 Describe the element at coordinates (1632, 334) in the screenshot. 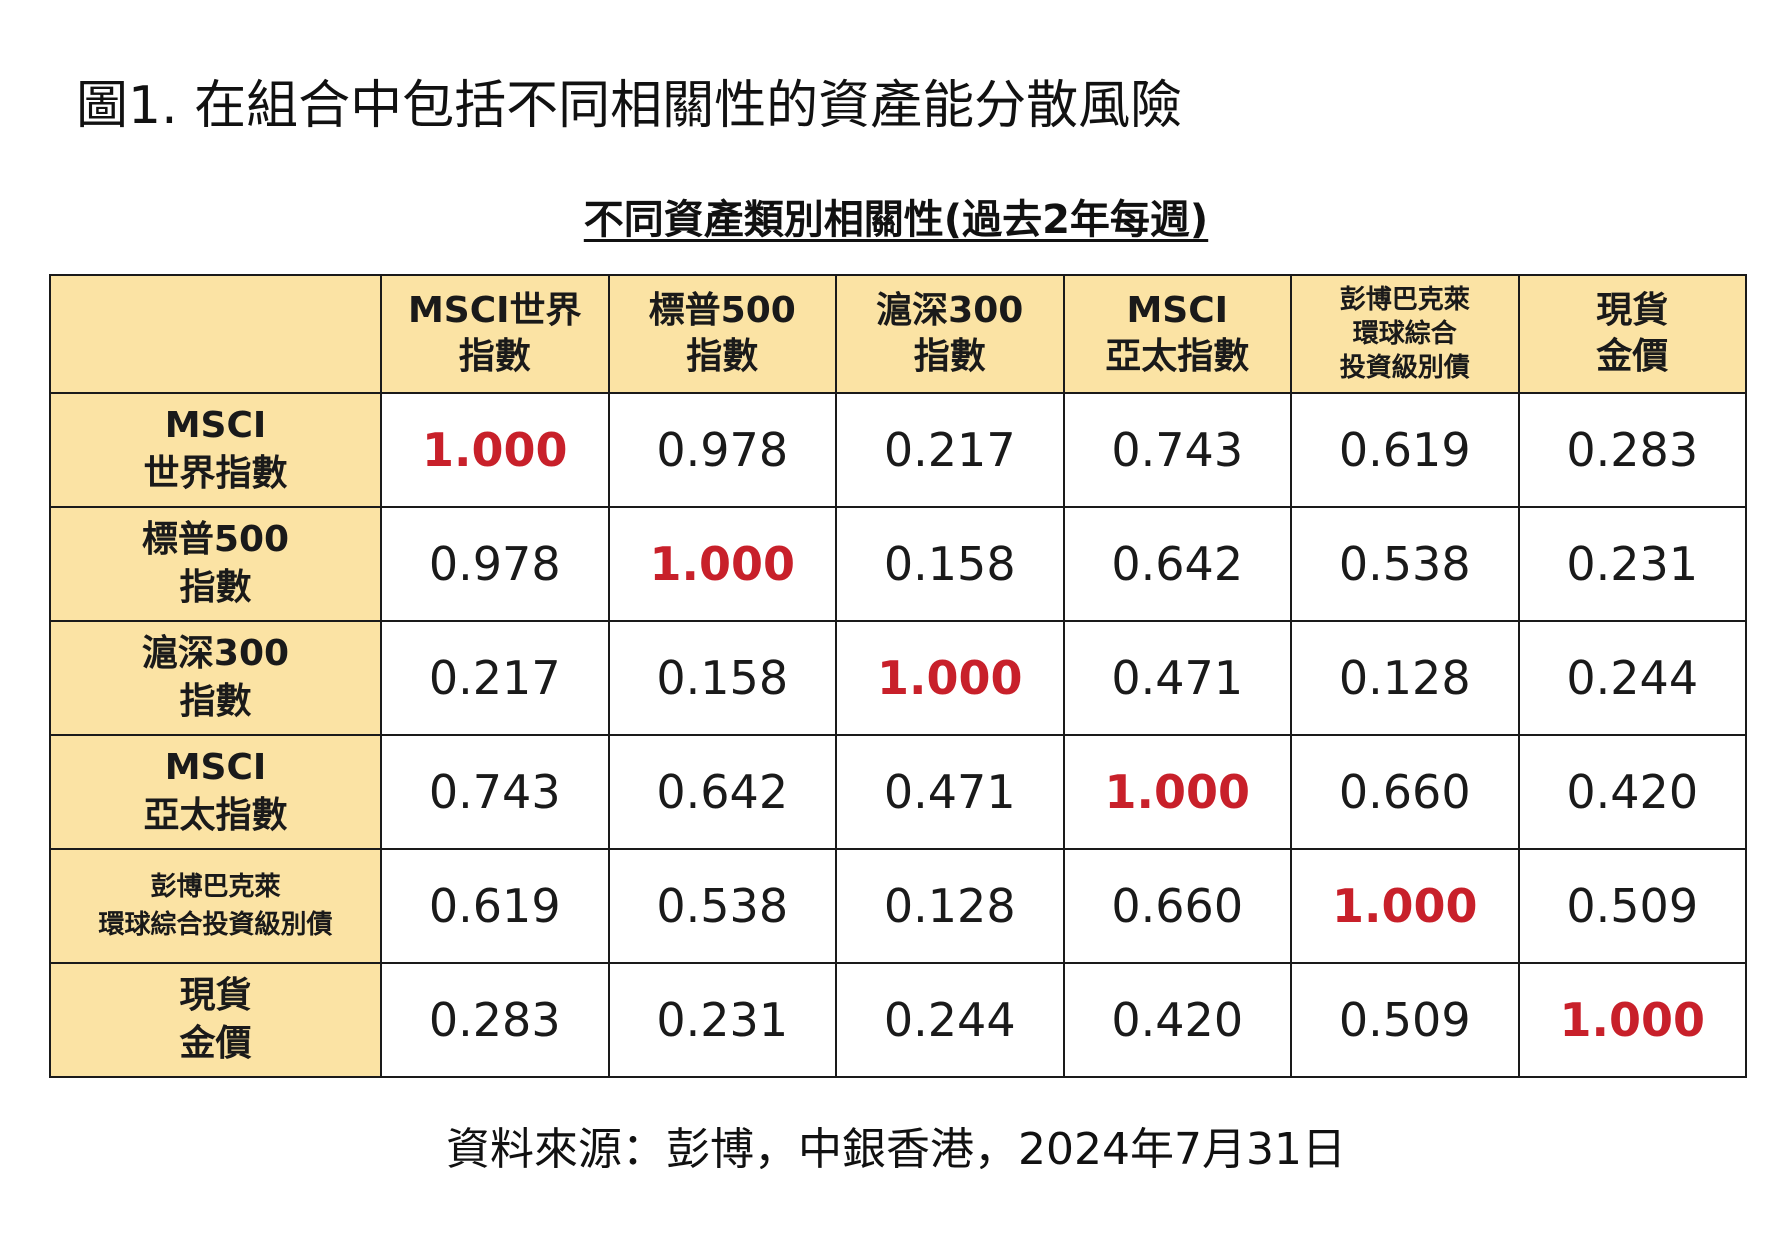

I see `column-header-spot-gold: 現貨 金價` at that location.